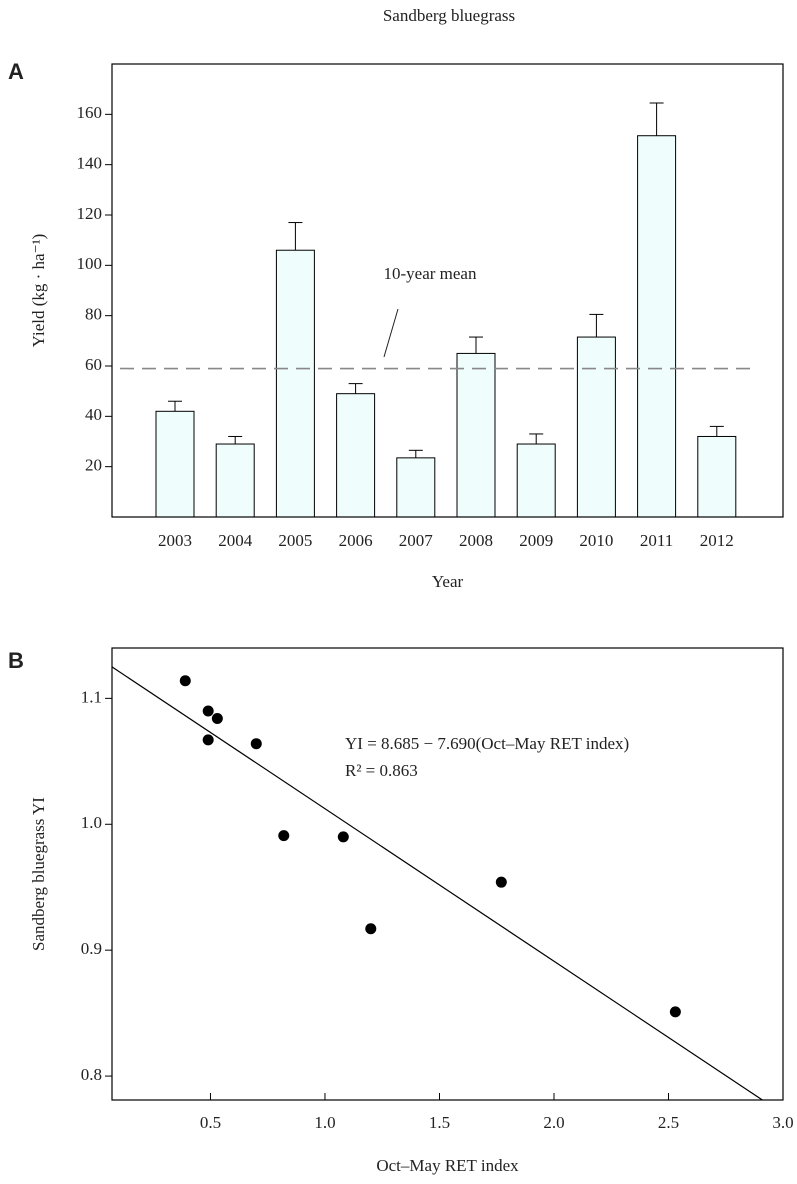  I want to click on x-tick-label: 2010, so click(596, 540).